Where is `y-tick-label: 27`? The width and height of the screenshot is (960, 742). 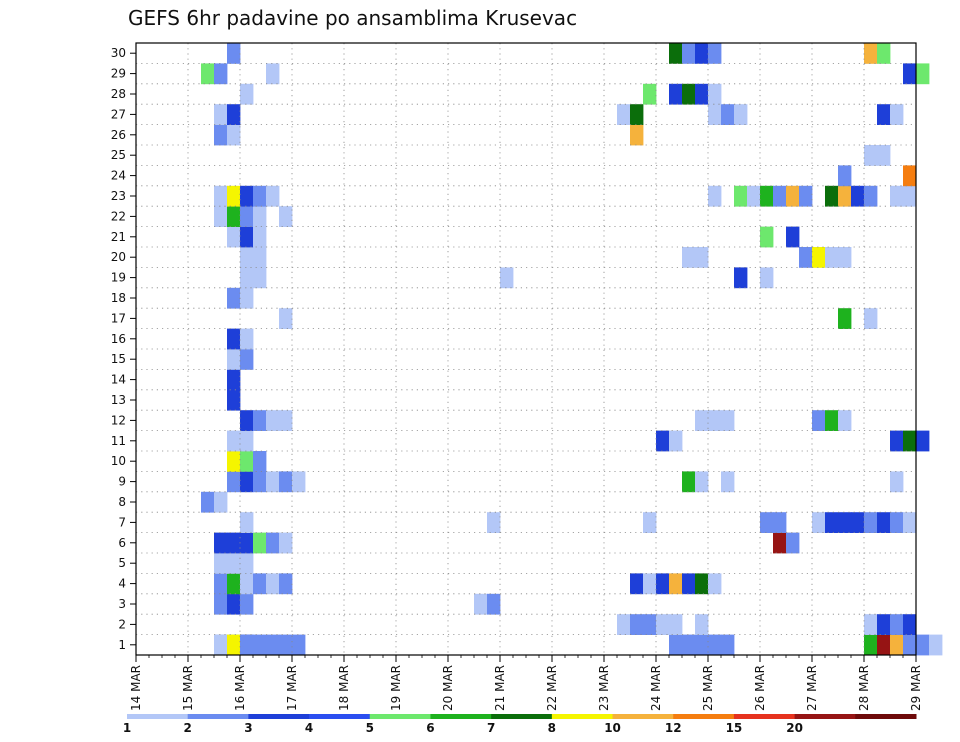
y-tick-label: 27 is located at coordinates (118, 114).